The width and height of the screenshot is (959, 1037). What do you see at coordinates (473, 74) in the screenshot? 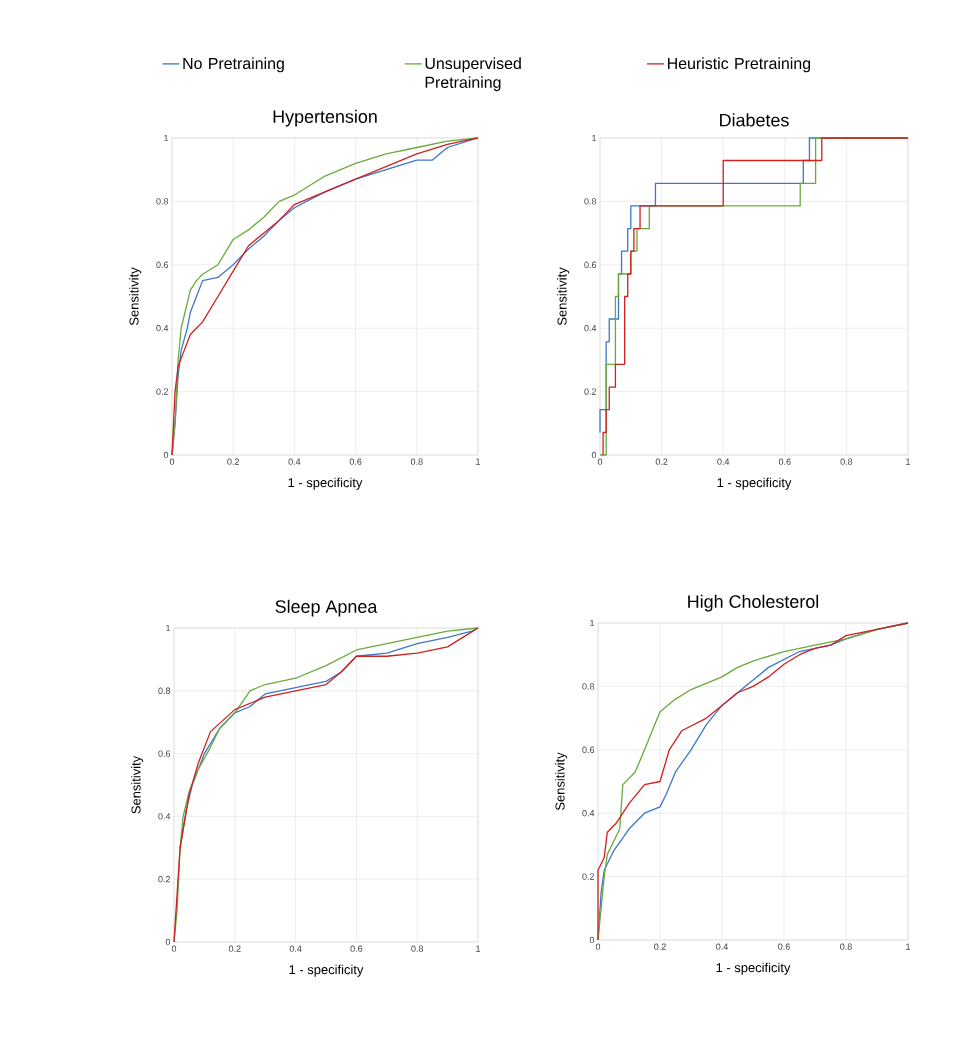
I see `legend-label: Unsupervised Pretraining` at bounding box center [473, 74].